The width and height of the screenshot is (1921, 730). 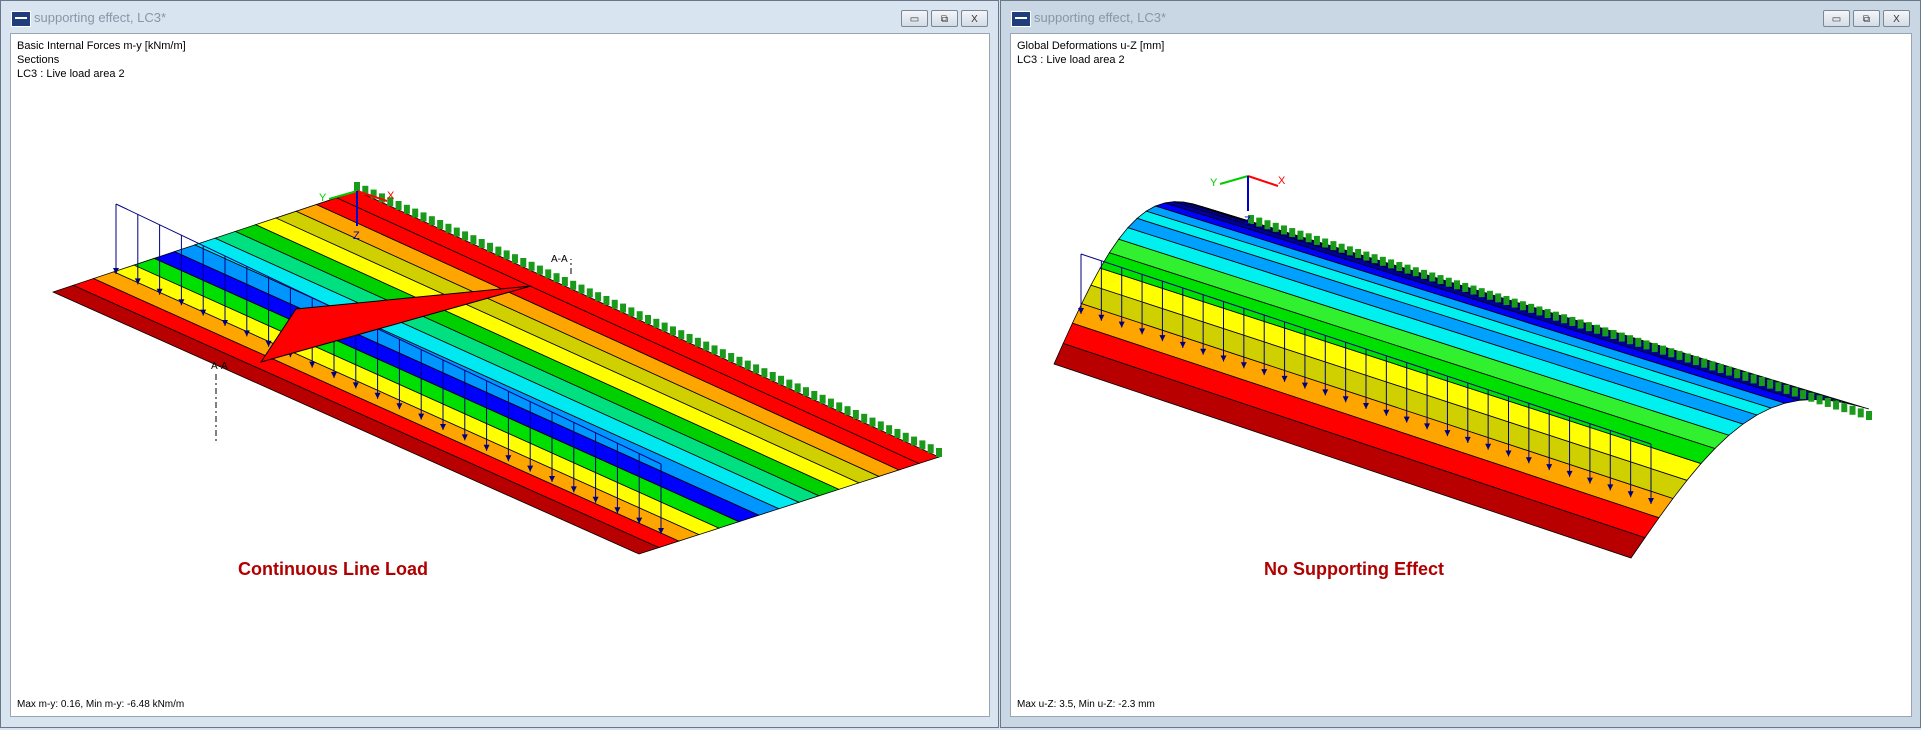 What do you see at coordinates (372, 196) in the screenshot?
I see `x-axis` at bounding box center [372, 196].